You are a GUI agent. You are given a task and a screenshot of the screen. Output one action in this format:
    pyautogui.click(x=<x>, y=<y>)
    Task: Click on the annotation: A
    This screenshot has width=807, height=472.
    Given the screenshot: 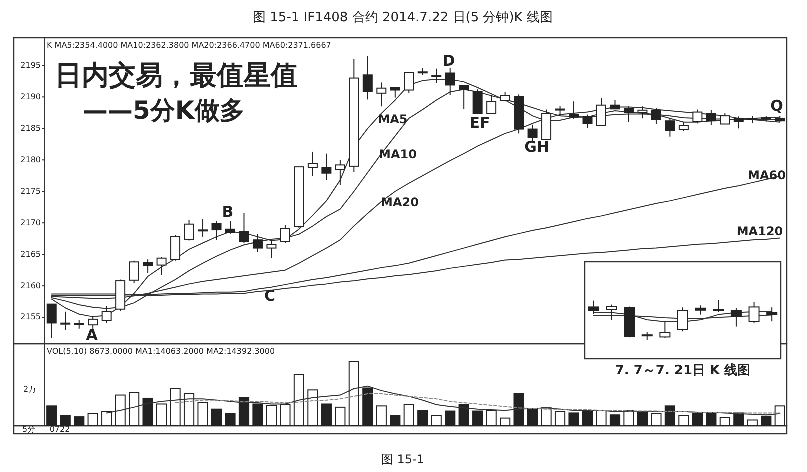 What is the action you would take?
    pyautogui.click(x=92, y=335)
    